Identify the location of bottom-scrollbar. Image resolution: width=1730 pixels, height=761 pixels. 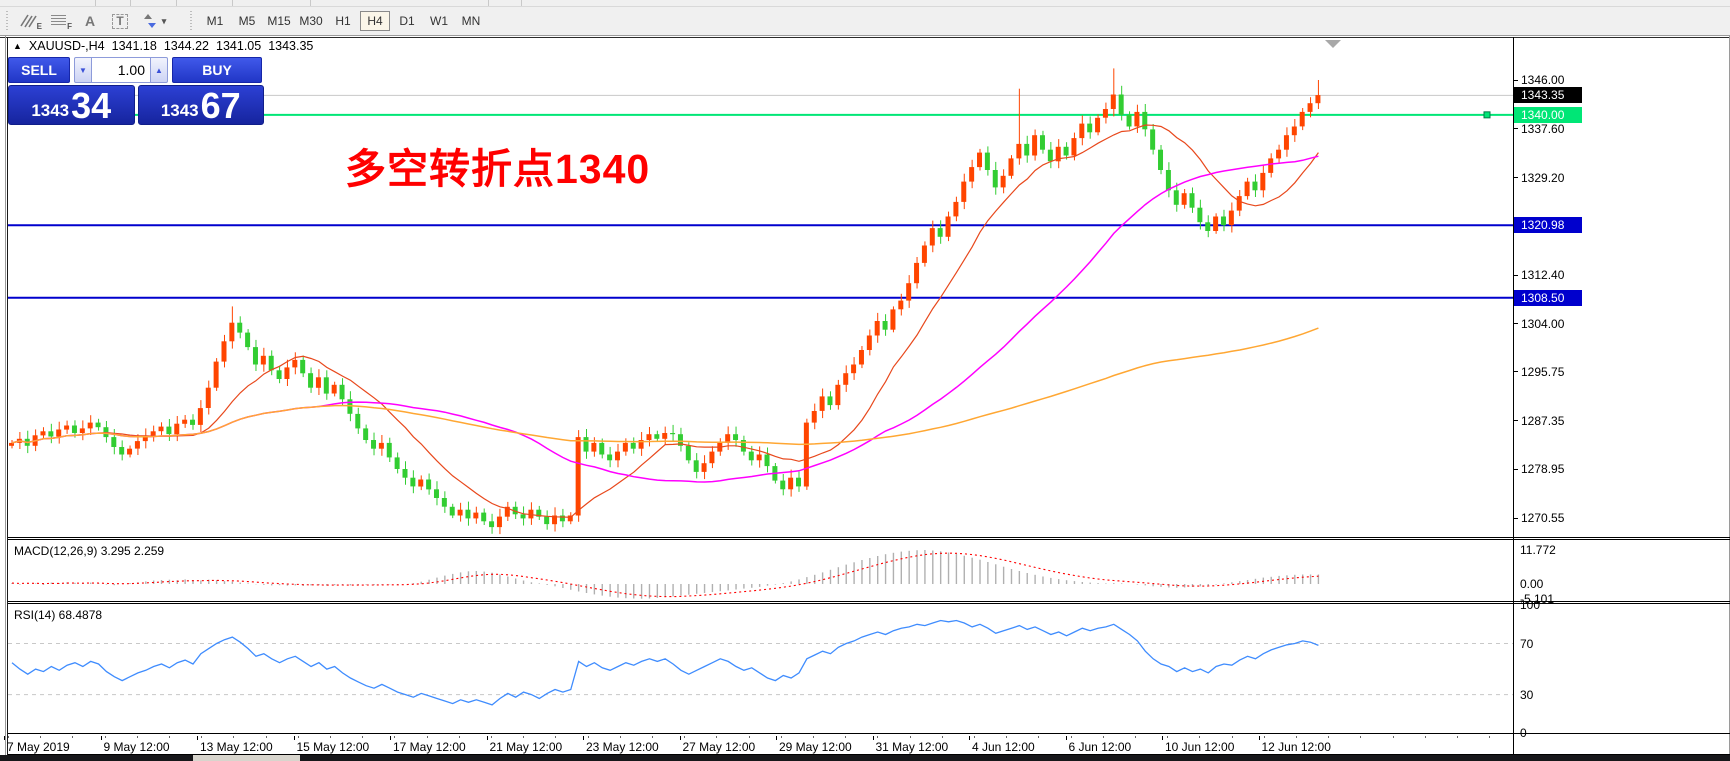
(865, 758).